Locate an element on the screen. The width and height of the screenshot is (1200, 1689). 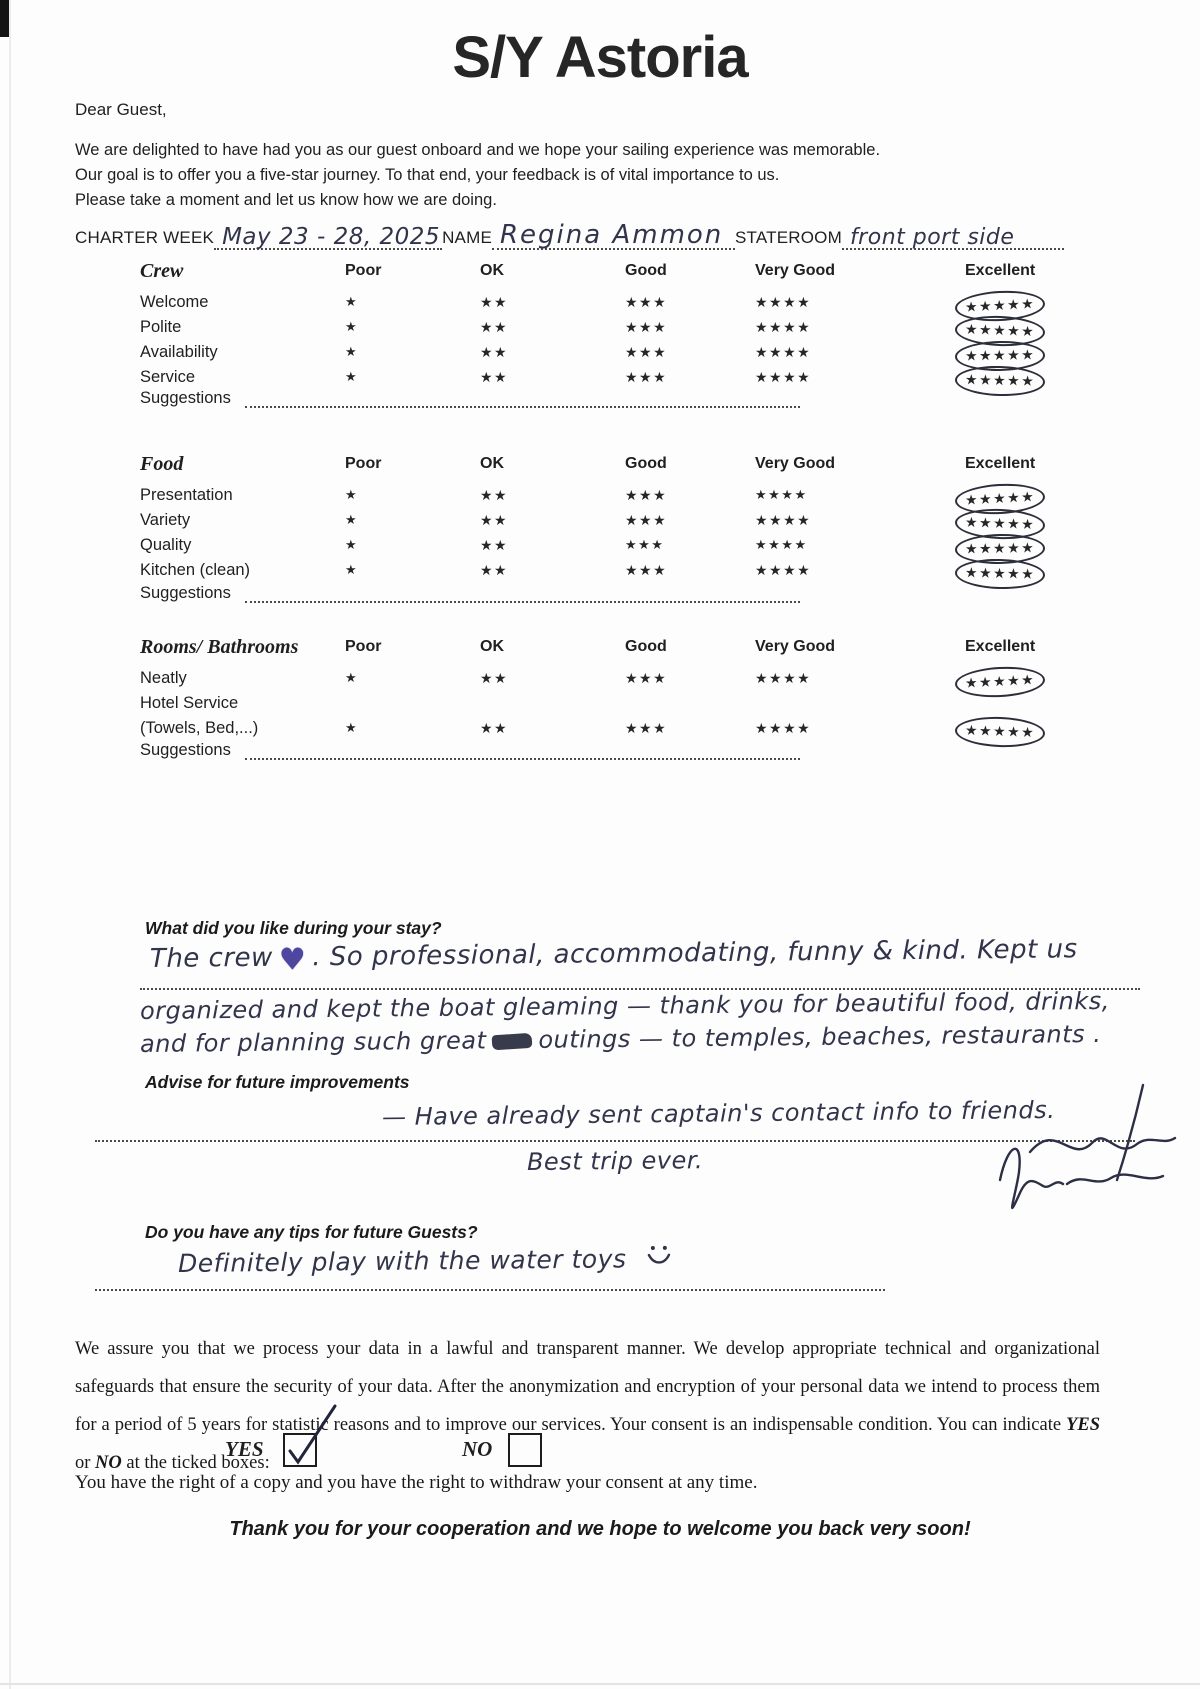
rooms-suggestions: Suggestions is located at coordinates (470, 750).